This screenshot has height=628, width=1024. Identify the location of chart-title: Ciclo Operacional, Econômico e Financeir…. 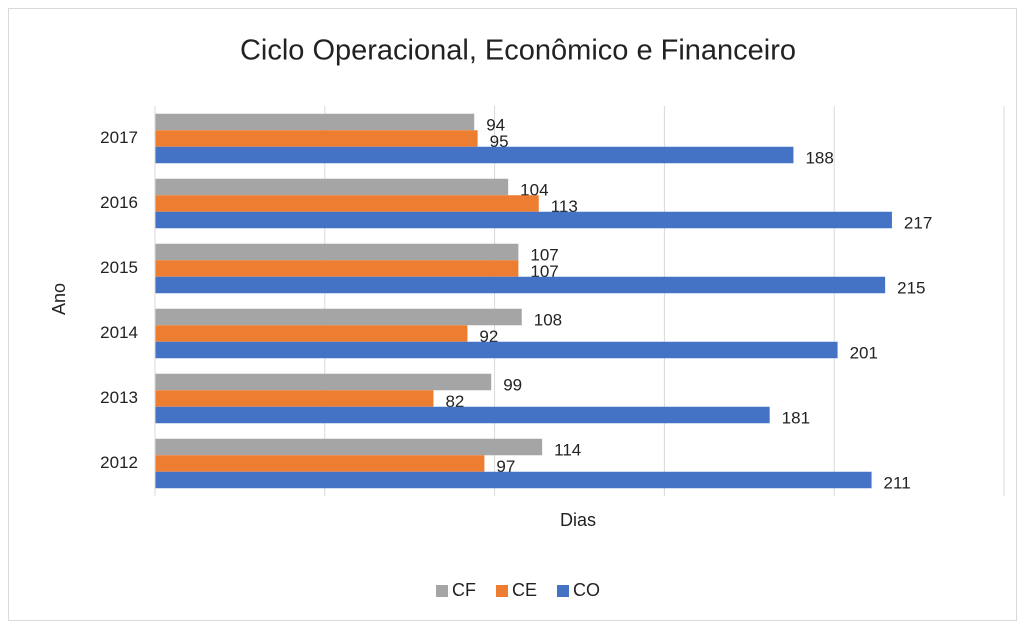
(518, 51).